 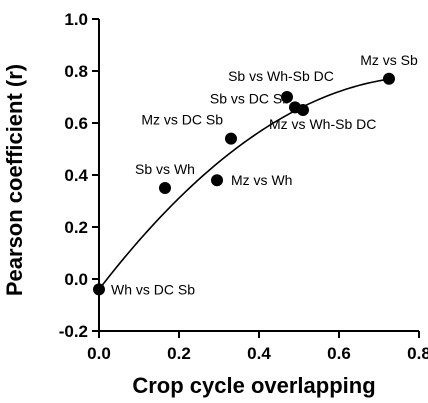 What do you see at coordinates (76, 279) in the screenshot?
I see `y-tick-label: 0.0` at bounding box center [76, 279].